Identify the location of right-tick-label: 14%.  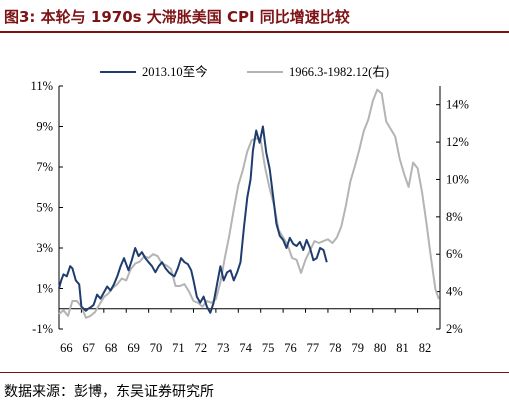
(457, 105).